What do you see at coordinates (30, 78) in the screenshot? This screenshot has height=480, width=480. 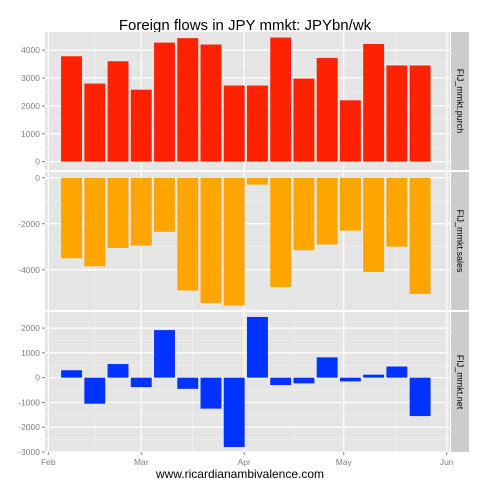 I see `y-tick-label: 3000` at bounding box center [30, 78].